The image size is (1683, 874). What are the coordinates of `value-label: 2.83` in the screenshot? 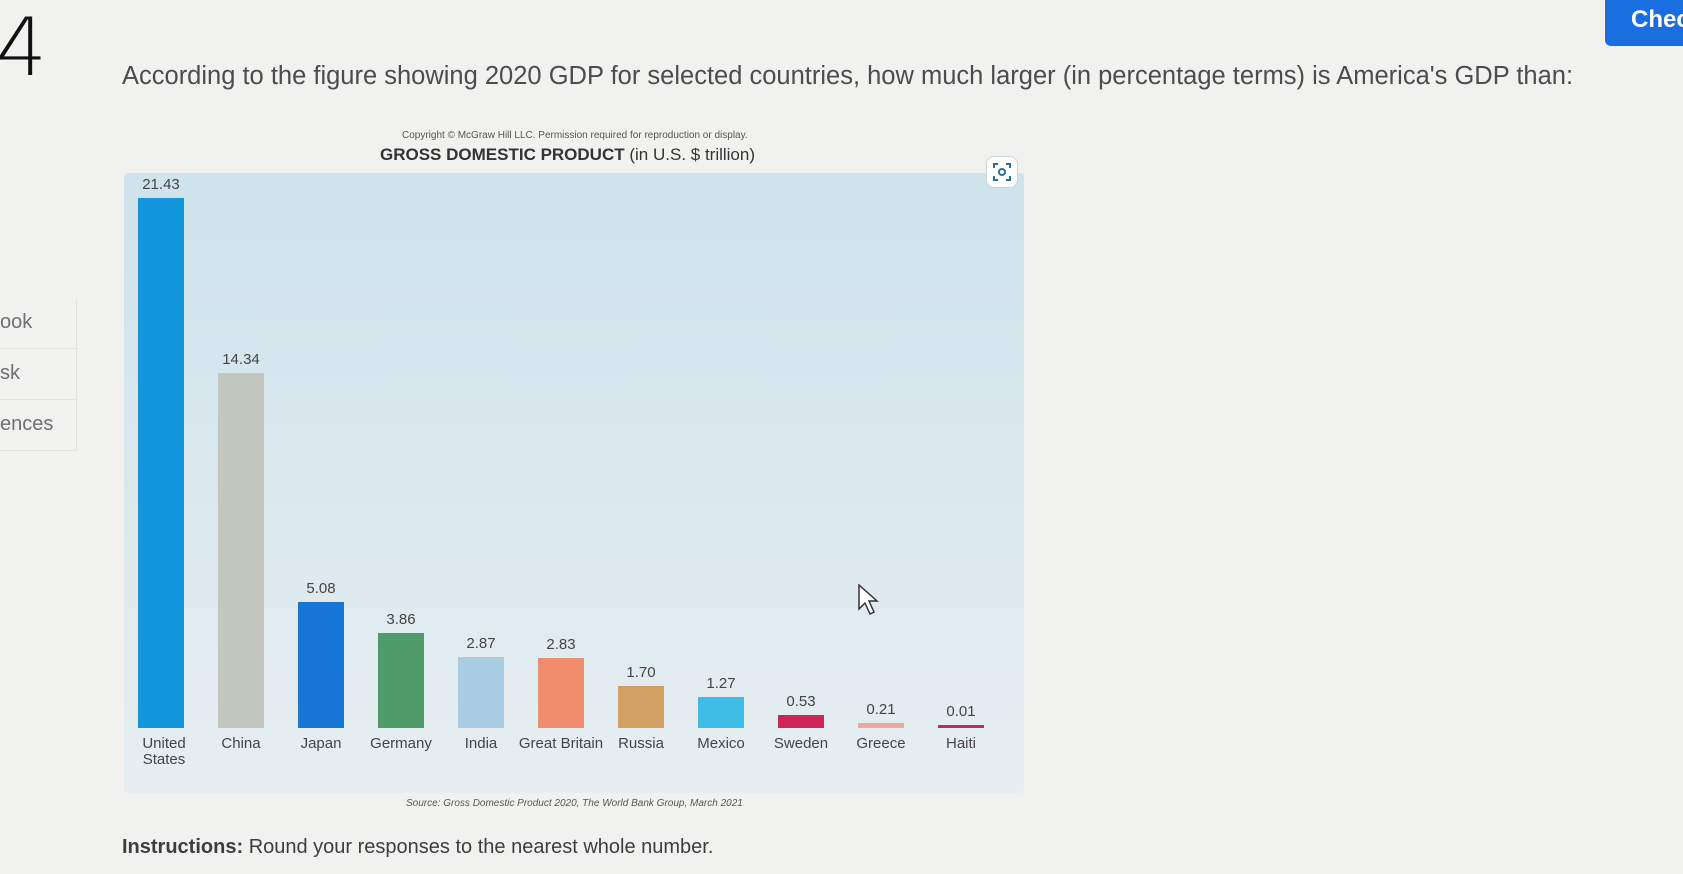 It's located at (561, 644).